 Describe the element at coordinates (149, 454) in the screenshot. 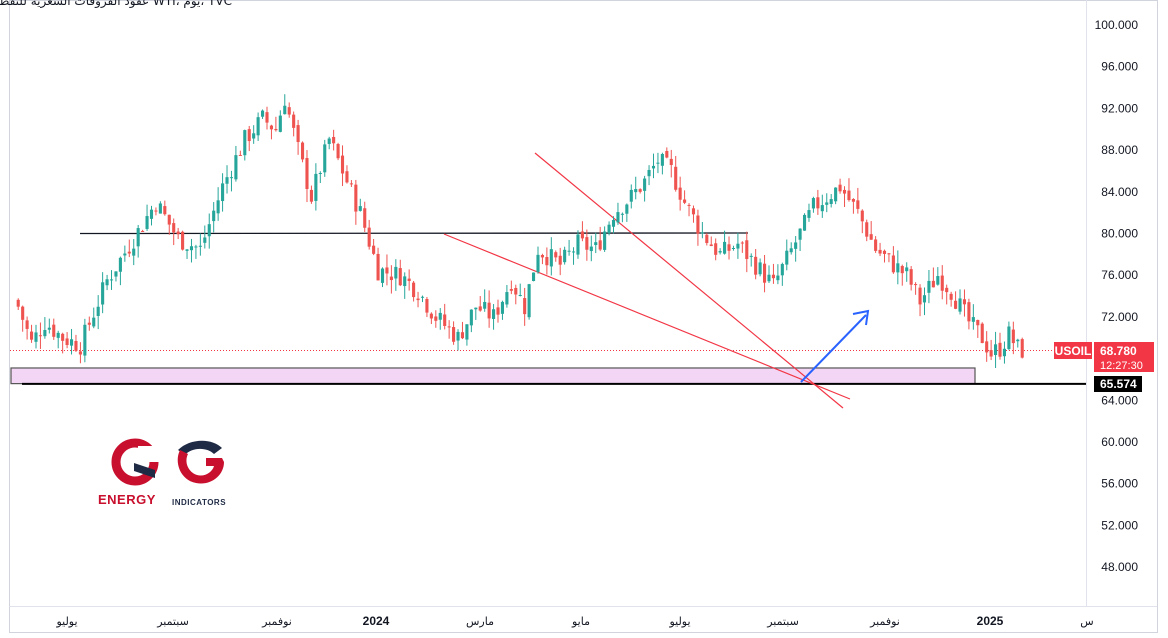

I see `logo-q-cut` at that location.